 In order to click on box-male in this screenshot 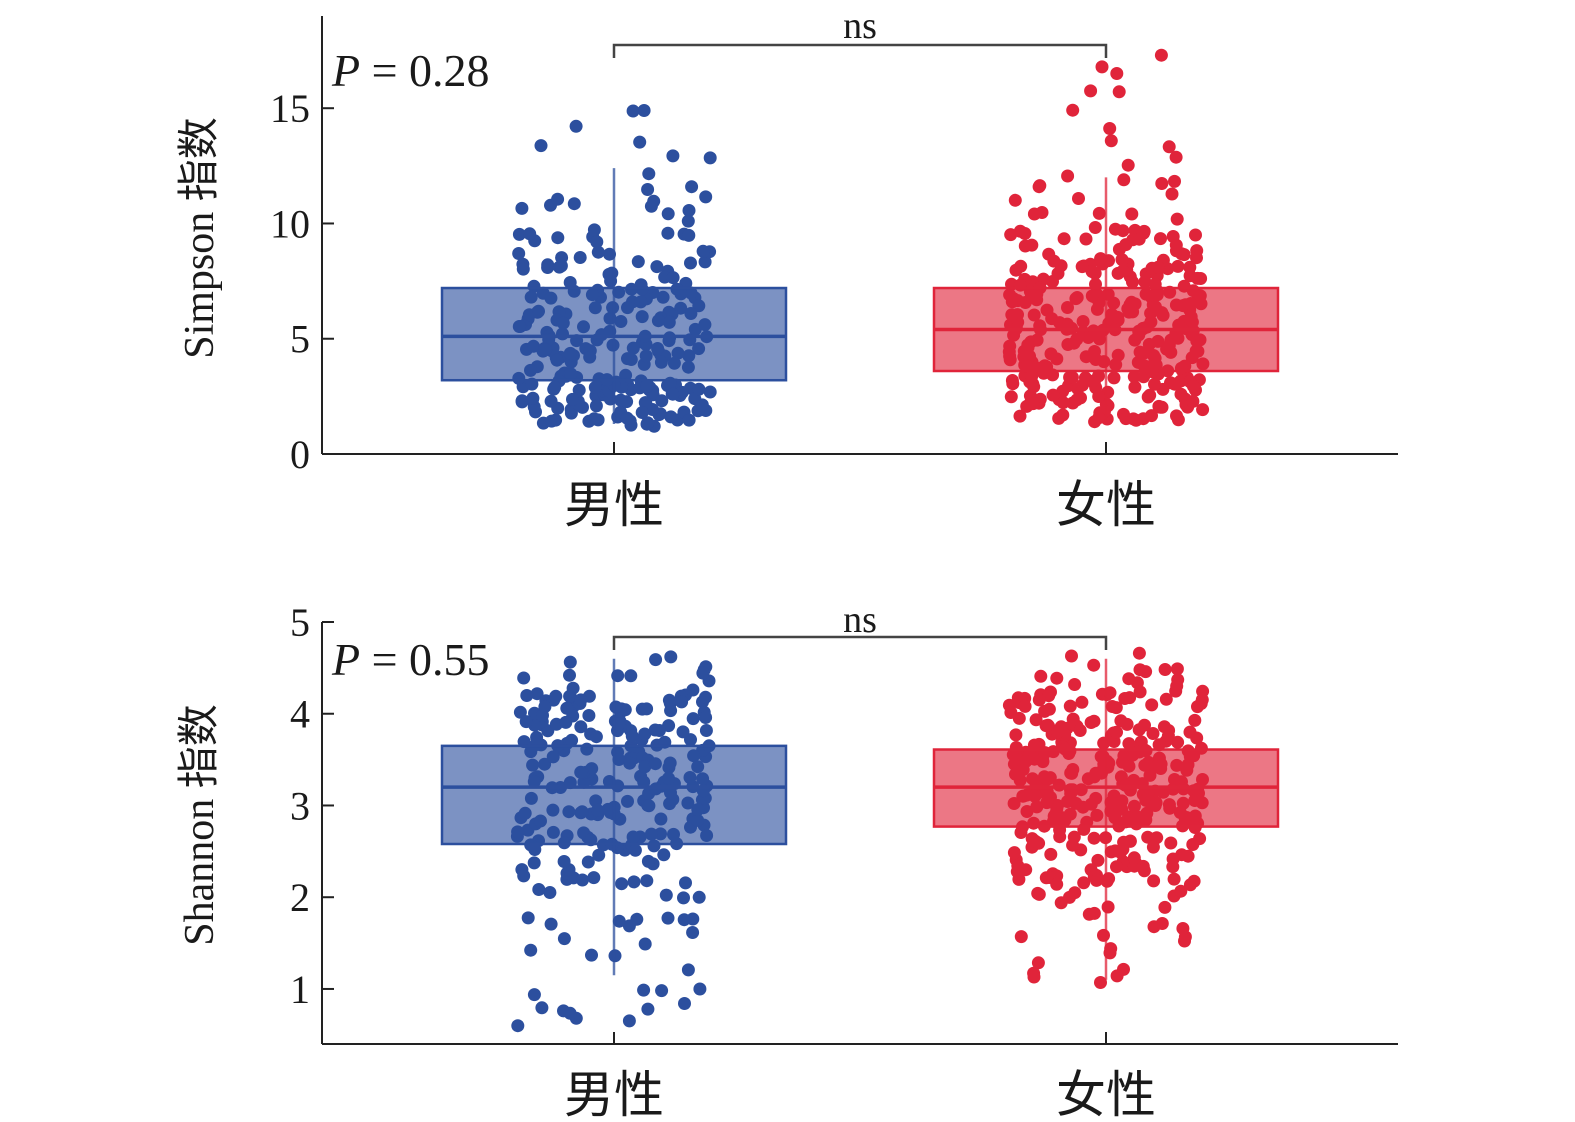, I will do `click(614, 334)`.